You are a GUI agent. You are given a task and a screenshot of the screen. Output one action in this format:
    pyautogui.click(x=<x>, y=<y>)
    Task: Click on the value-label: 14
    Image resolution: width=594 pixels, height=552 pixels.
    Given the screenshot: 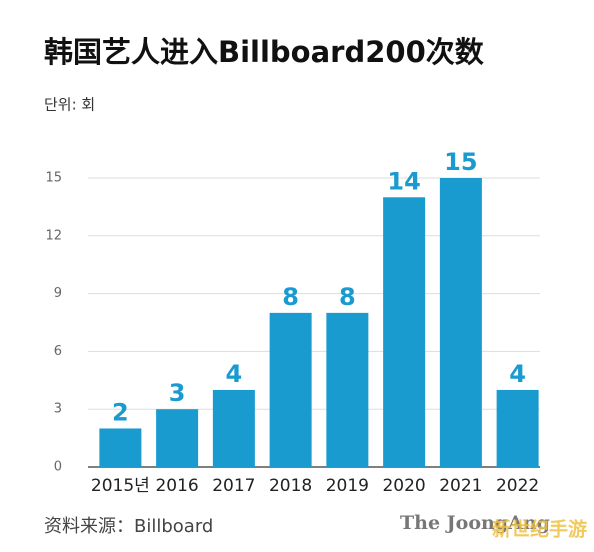 What is the action you would take?
    pyautogui.click(x=403, y=181)
    